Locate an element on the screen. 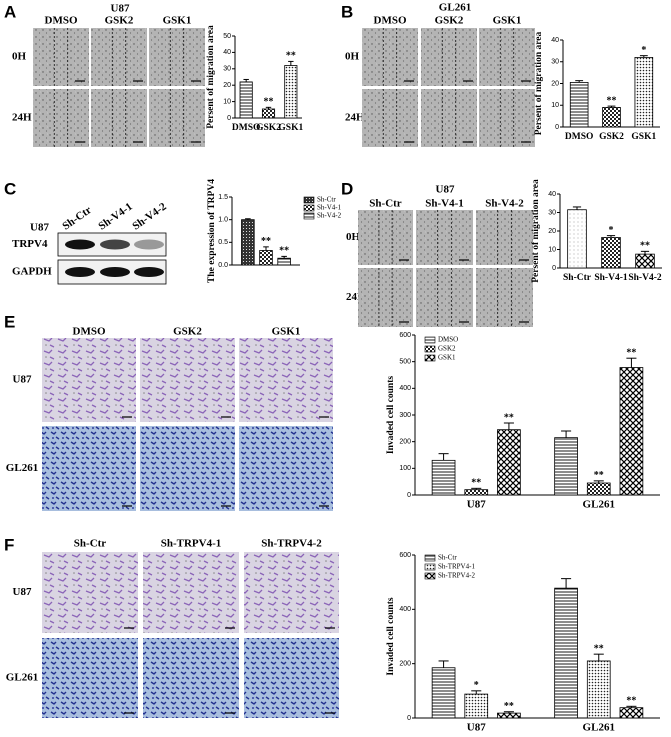 The image size is (671, 737). y-tick-label: 10 is located at coordinates (552, 249).